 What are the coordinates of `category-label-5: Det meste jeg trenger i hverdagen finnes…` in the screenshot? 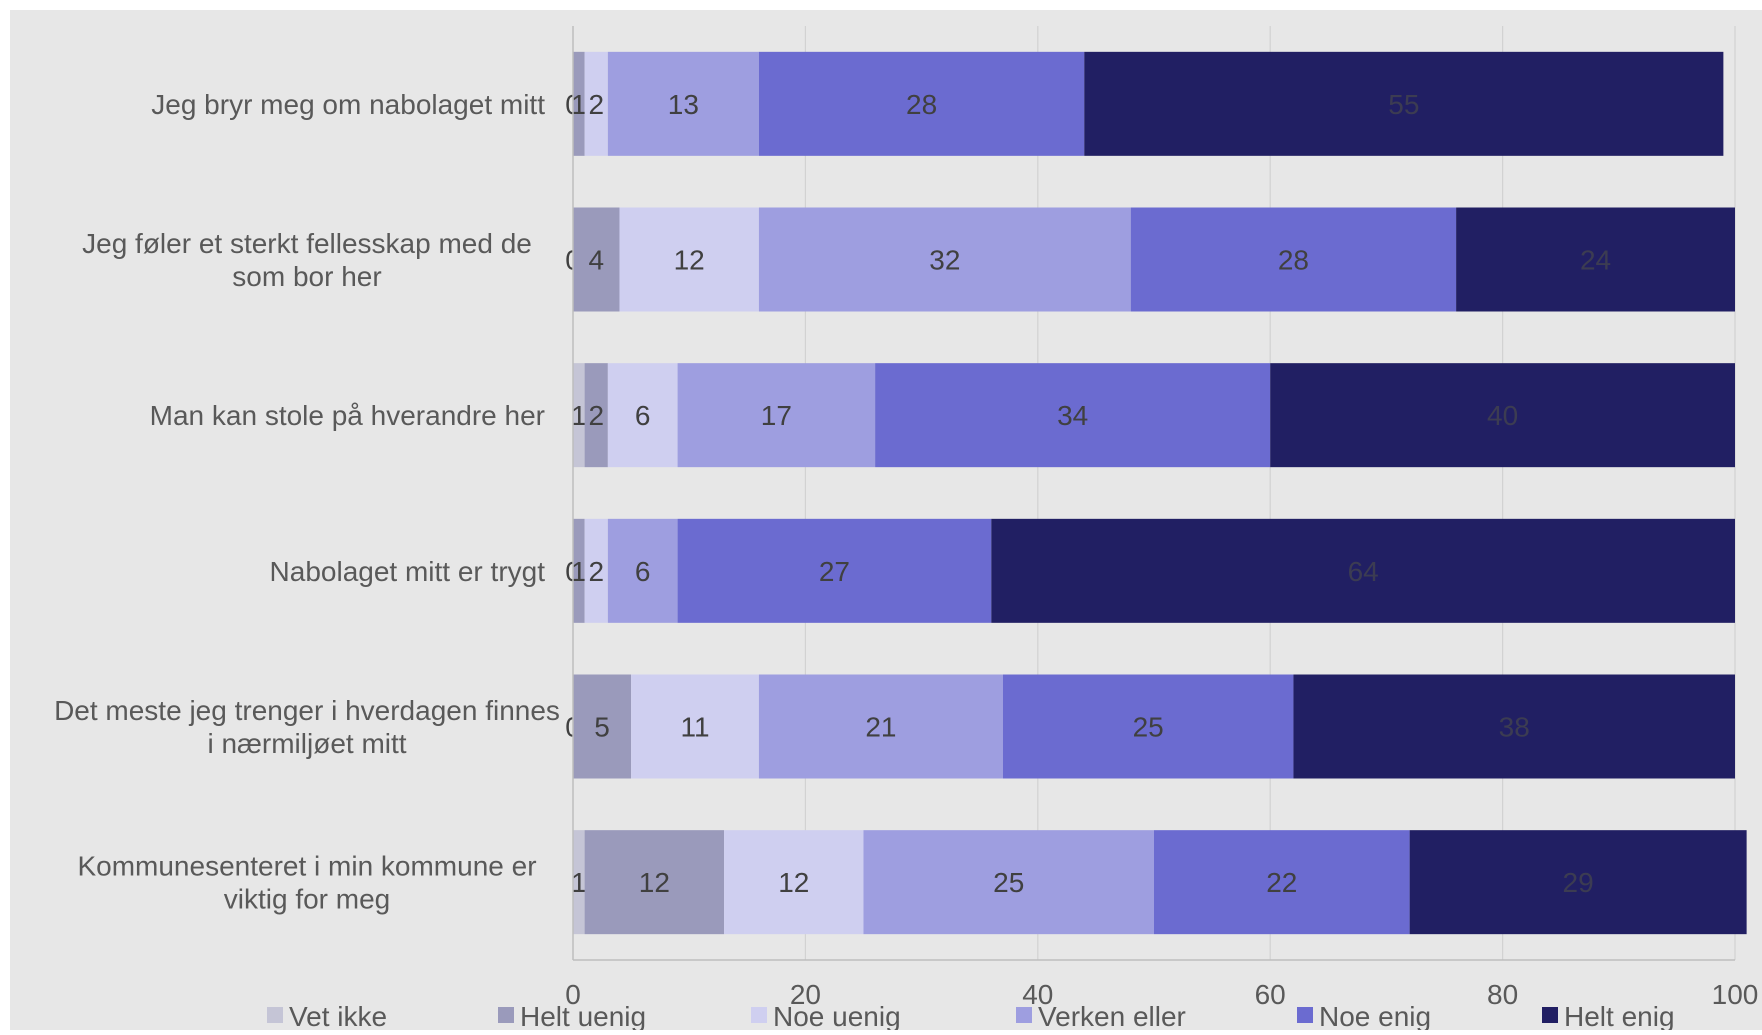 It's located at (307, 727).